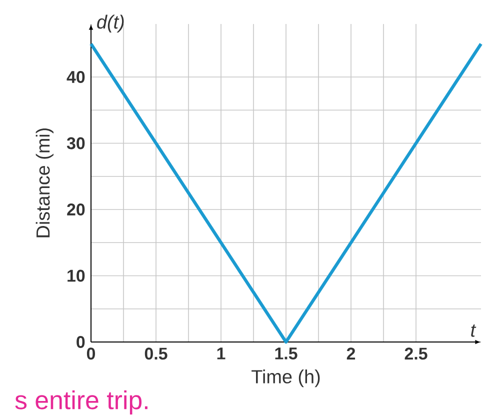 The width and height of the screenshot is (486, 418). Describe the element at coordinates (286, 379) in the screenshot. I see `x-axis-title: Time (h)` at that location.